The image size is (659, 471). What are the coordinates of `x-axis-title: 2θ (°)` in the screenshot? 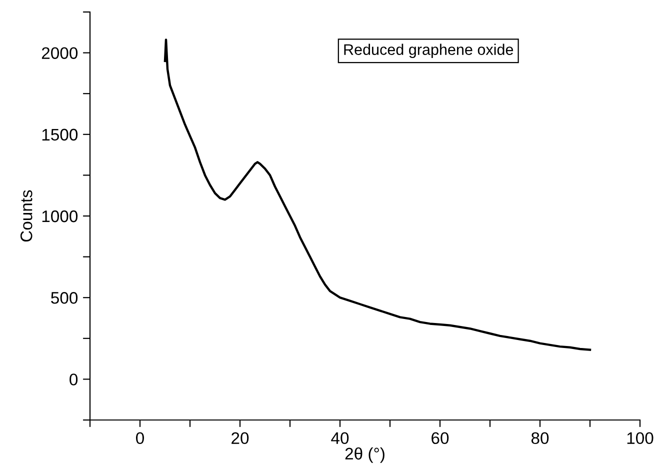 It's located at (364, 455).